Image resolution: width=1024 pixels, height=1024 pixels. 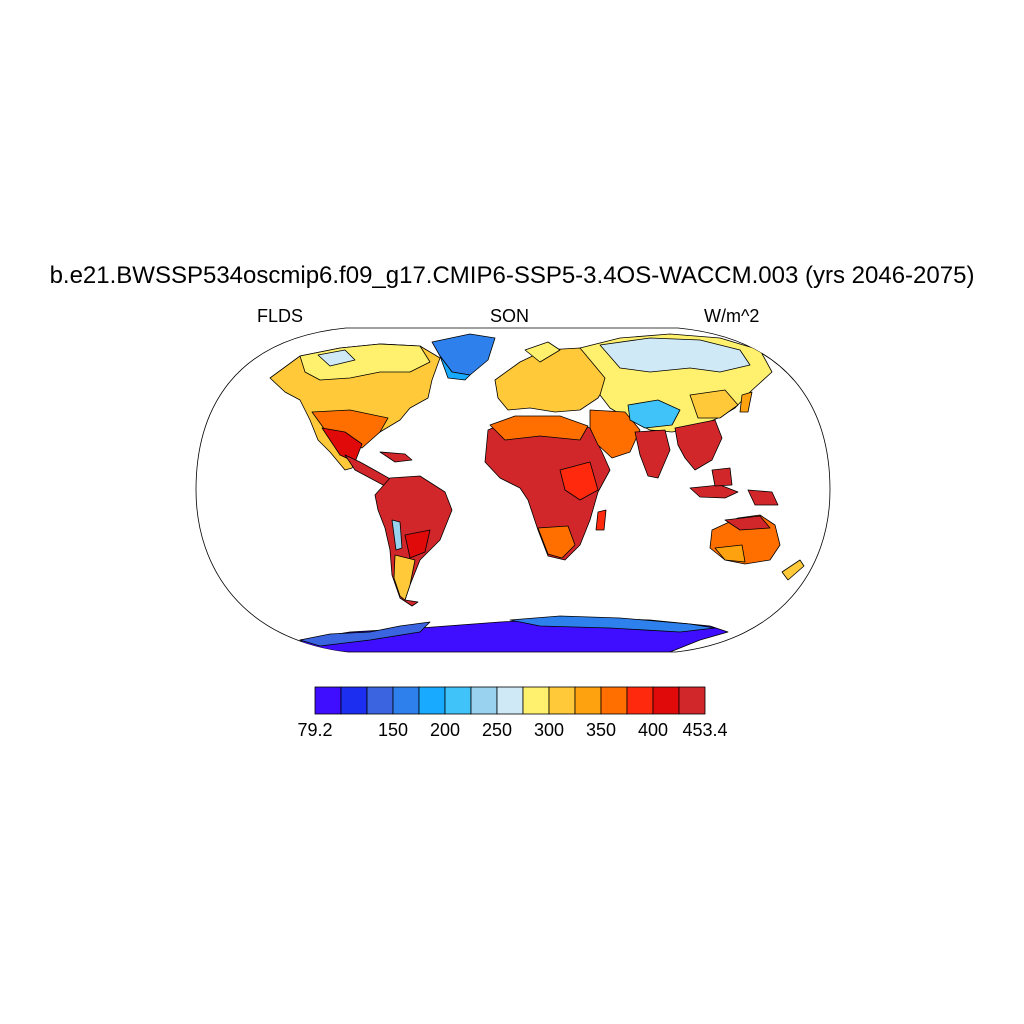 What do you see at coordinates (280, 316) in the screenshot?
I see `variable-label: FLDS` at bounding box center [280, 316].